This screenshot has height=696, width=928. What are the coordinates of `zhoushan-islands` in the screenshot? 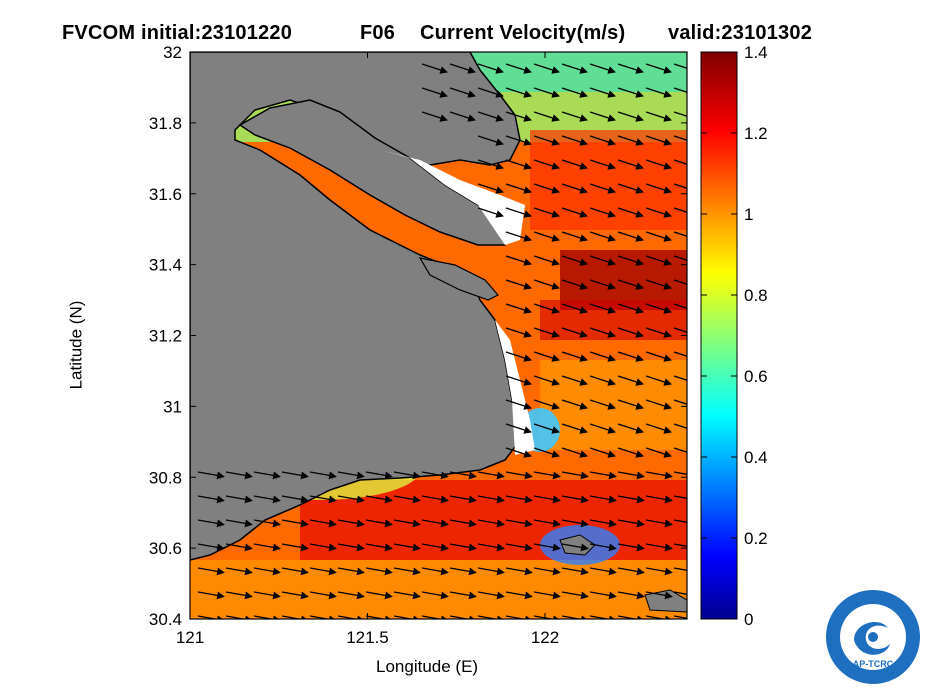 It's located at (623, 573).